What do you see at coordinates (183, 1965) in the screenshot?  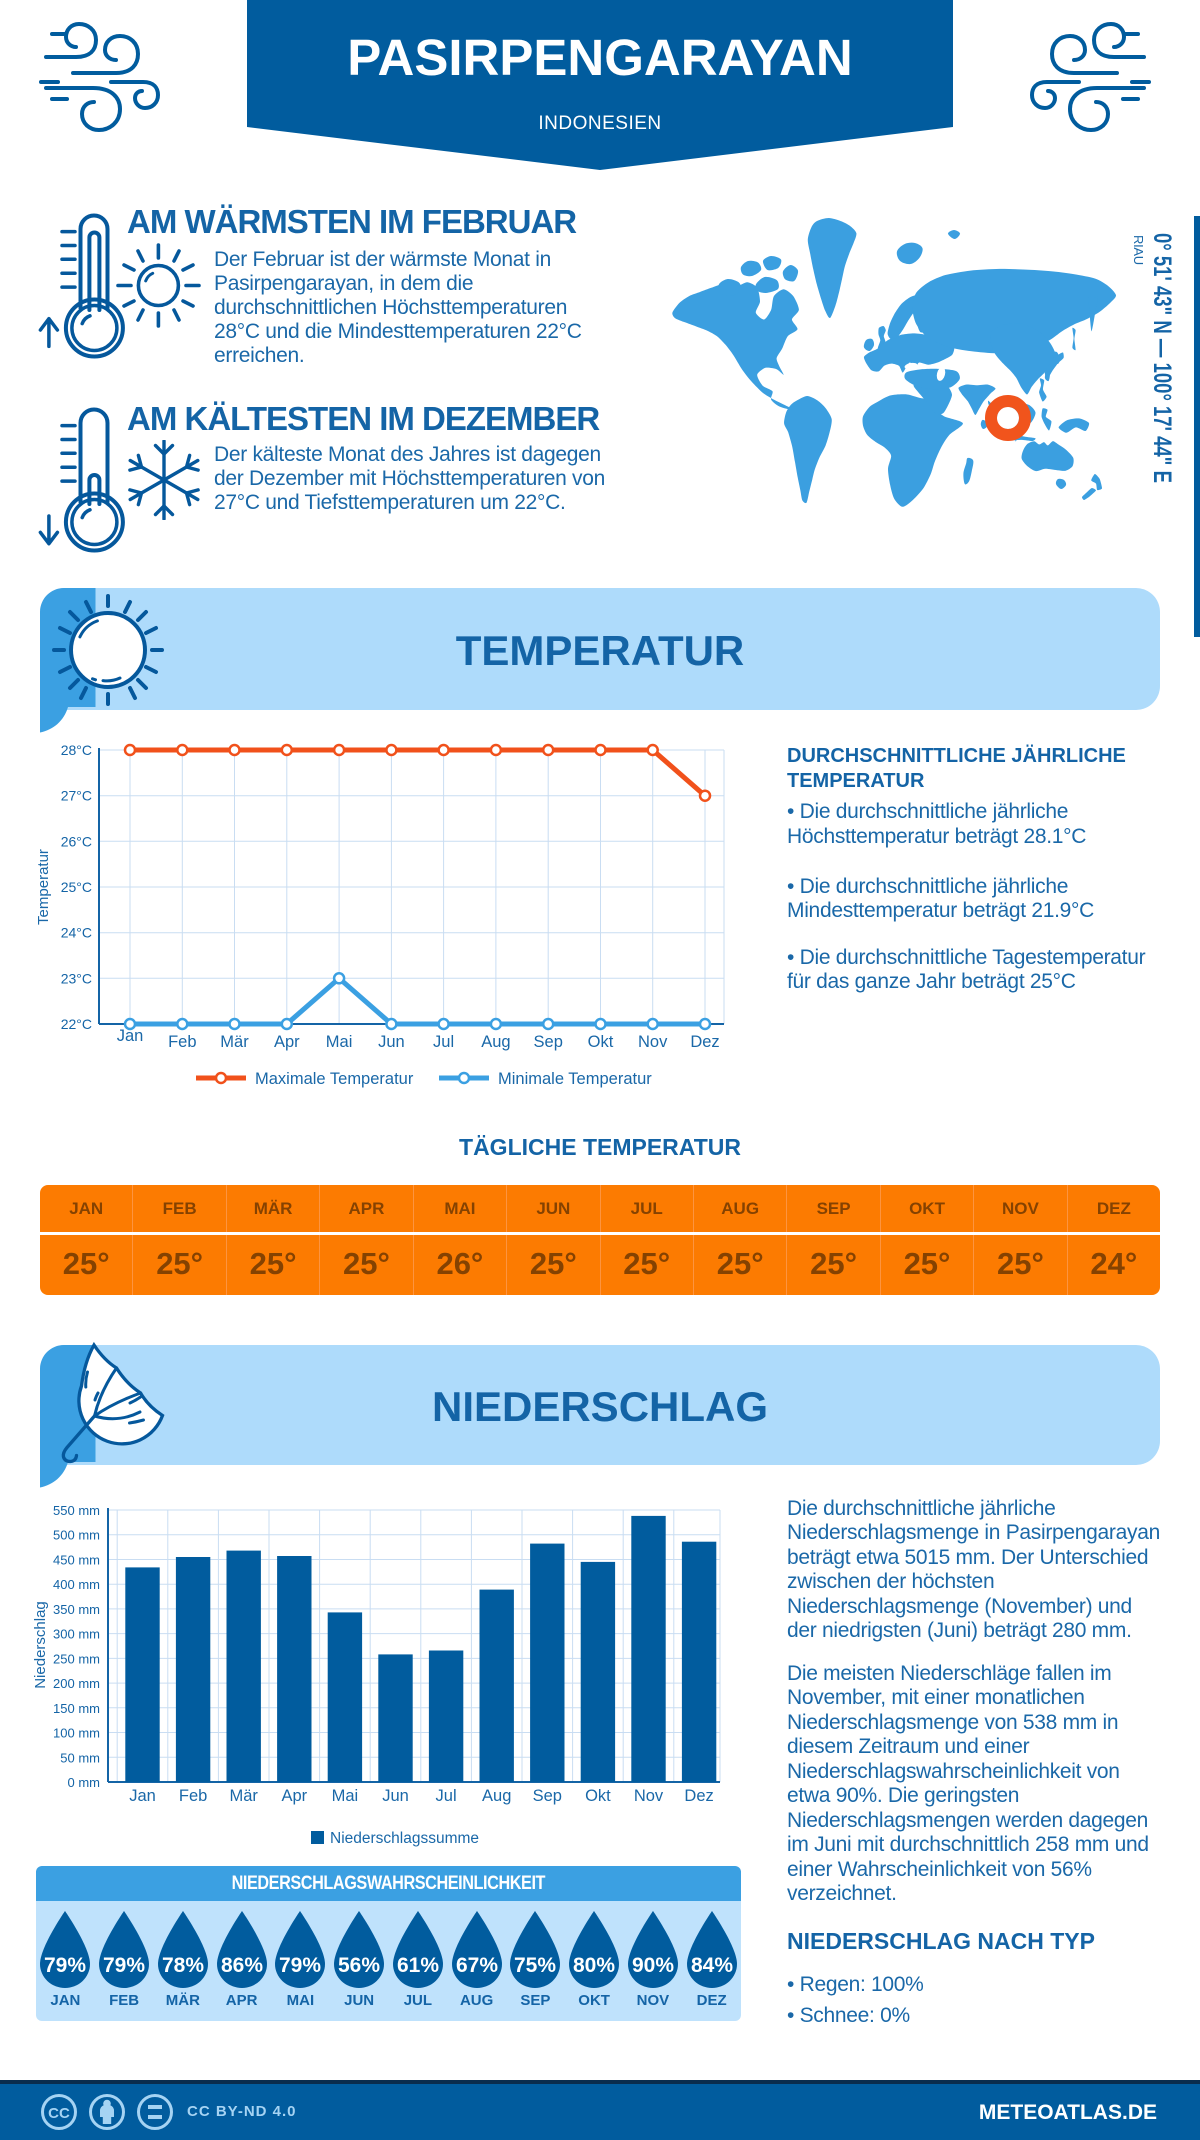 I see `svg-text: 78%` at bounding box center [183, 1965].